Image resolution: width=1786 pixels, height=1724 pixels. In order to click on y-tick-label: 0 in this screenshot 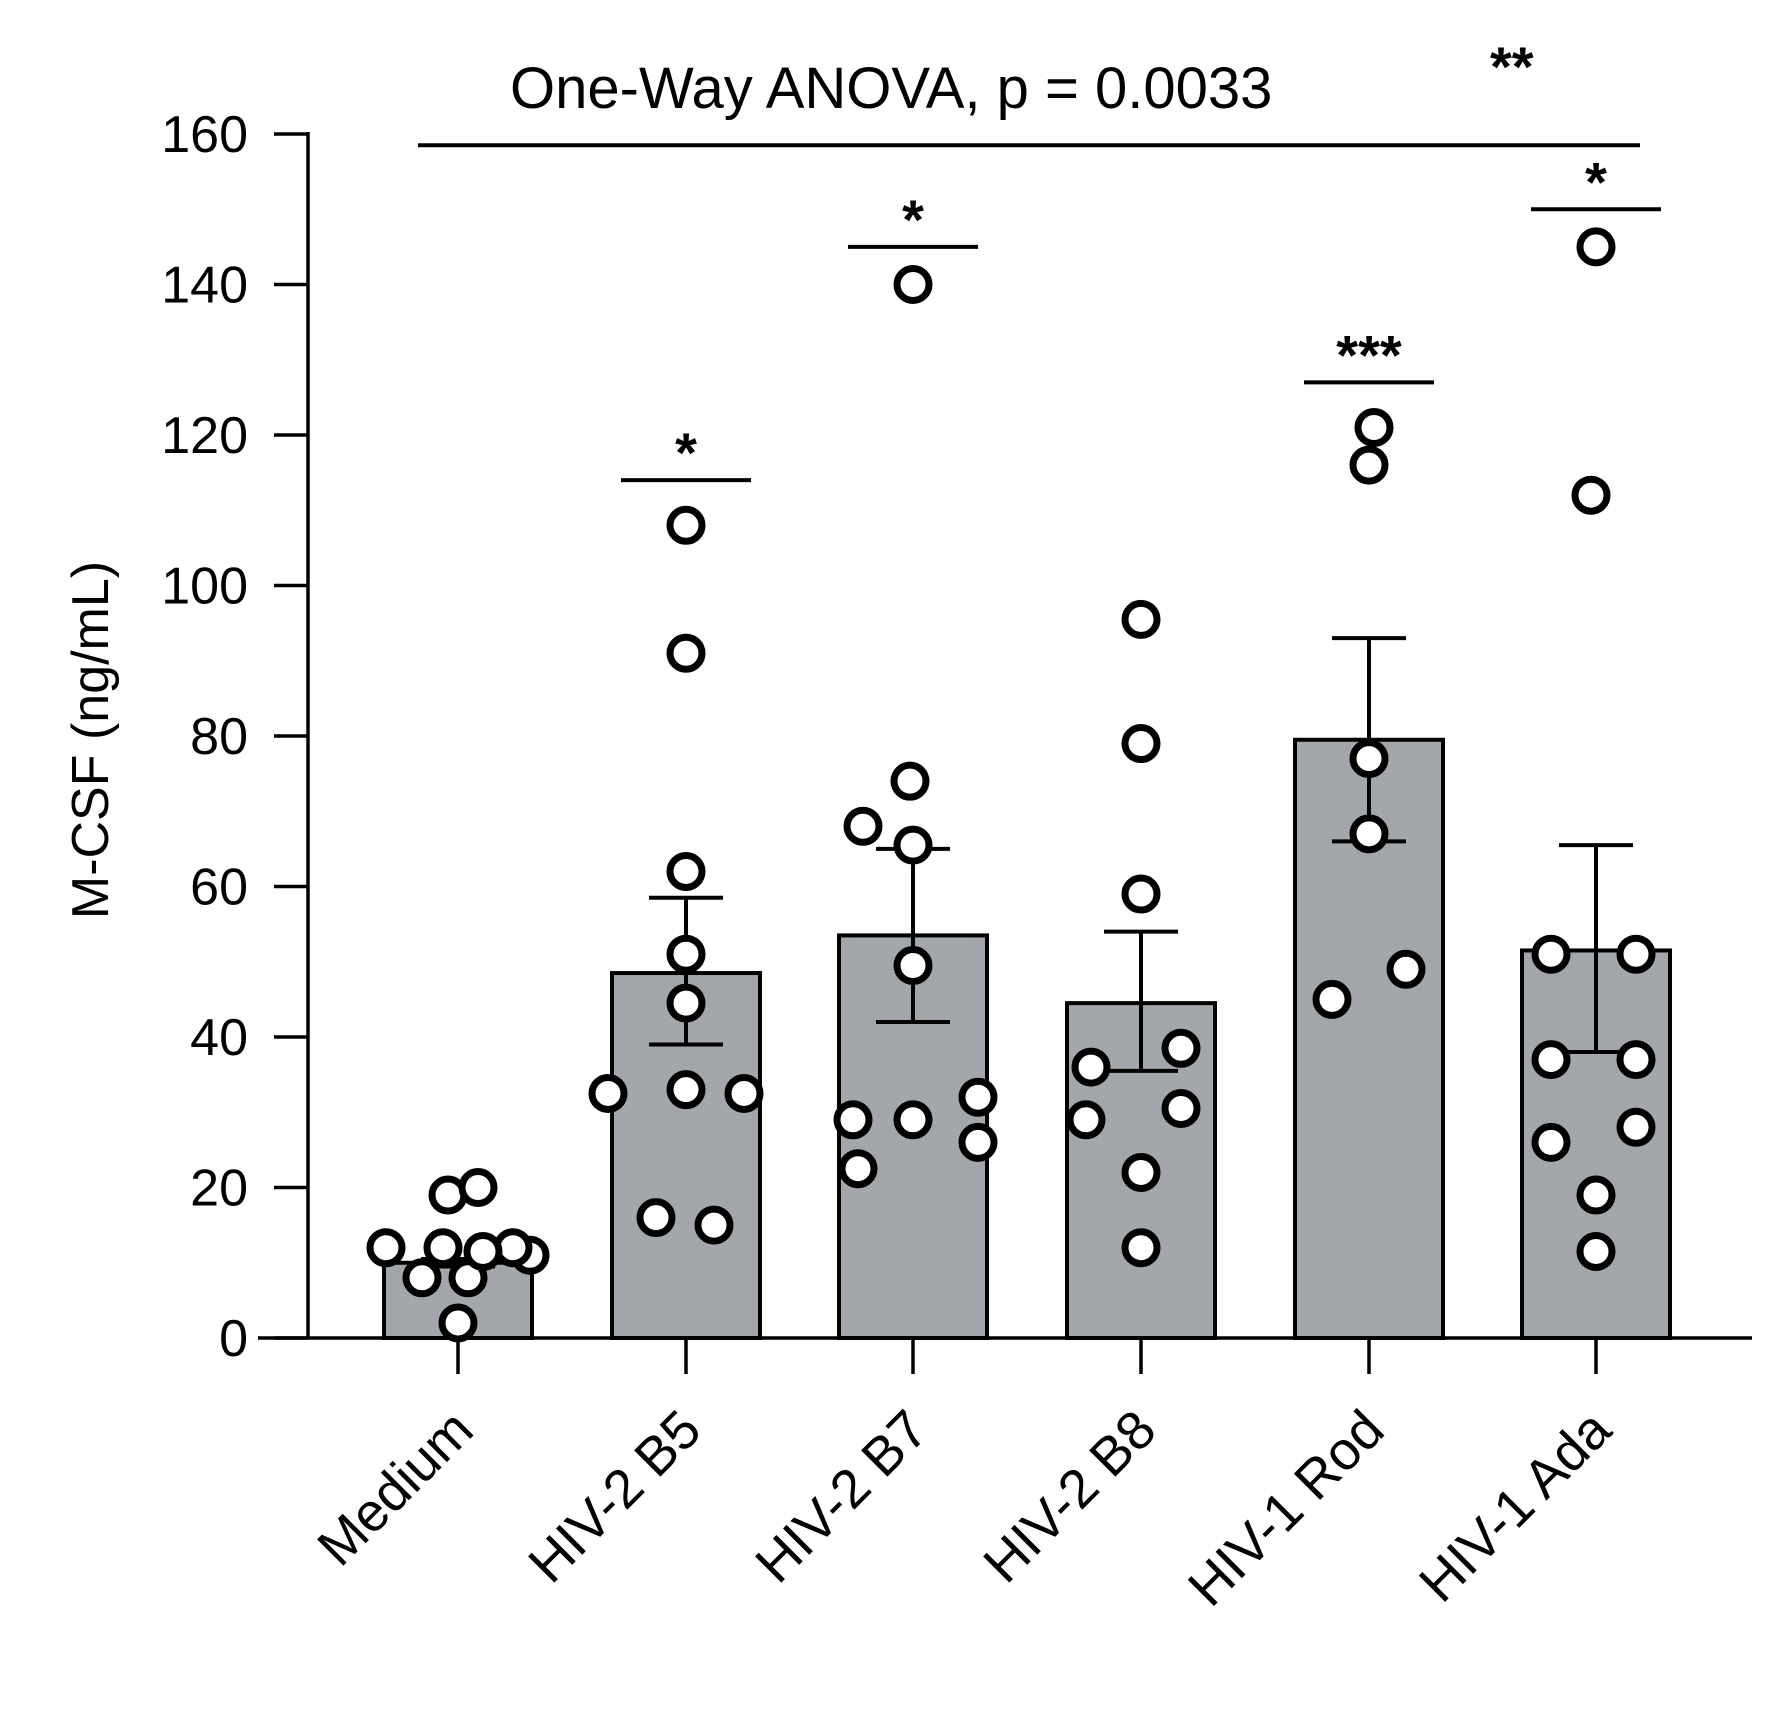, I will do `click(233, 1339)`.